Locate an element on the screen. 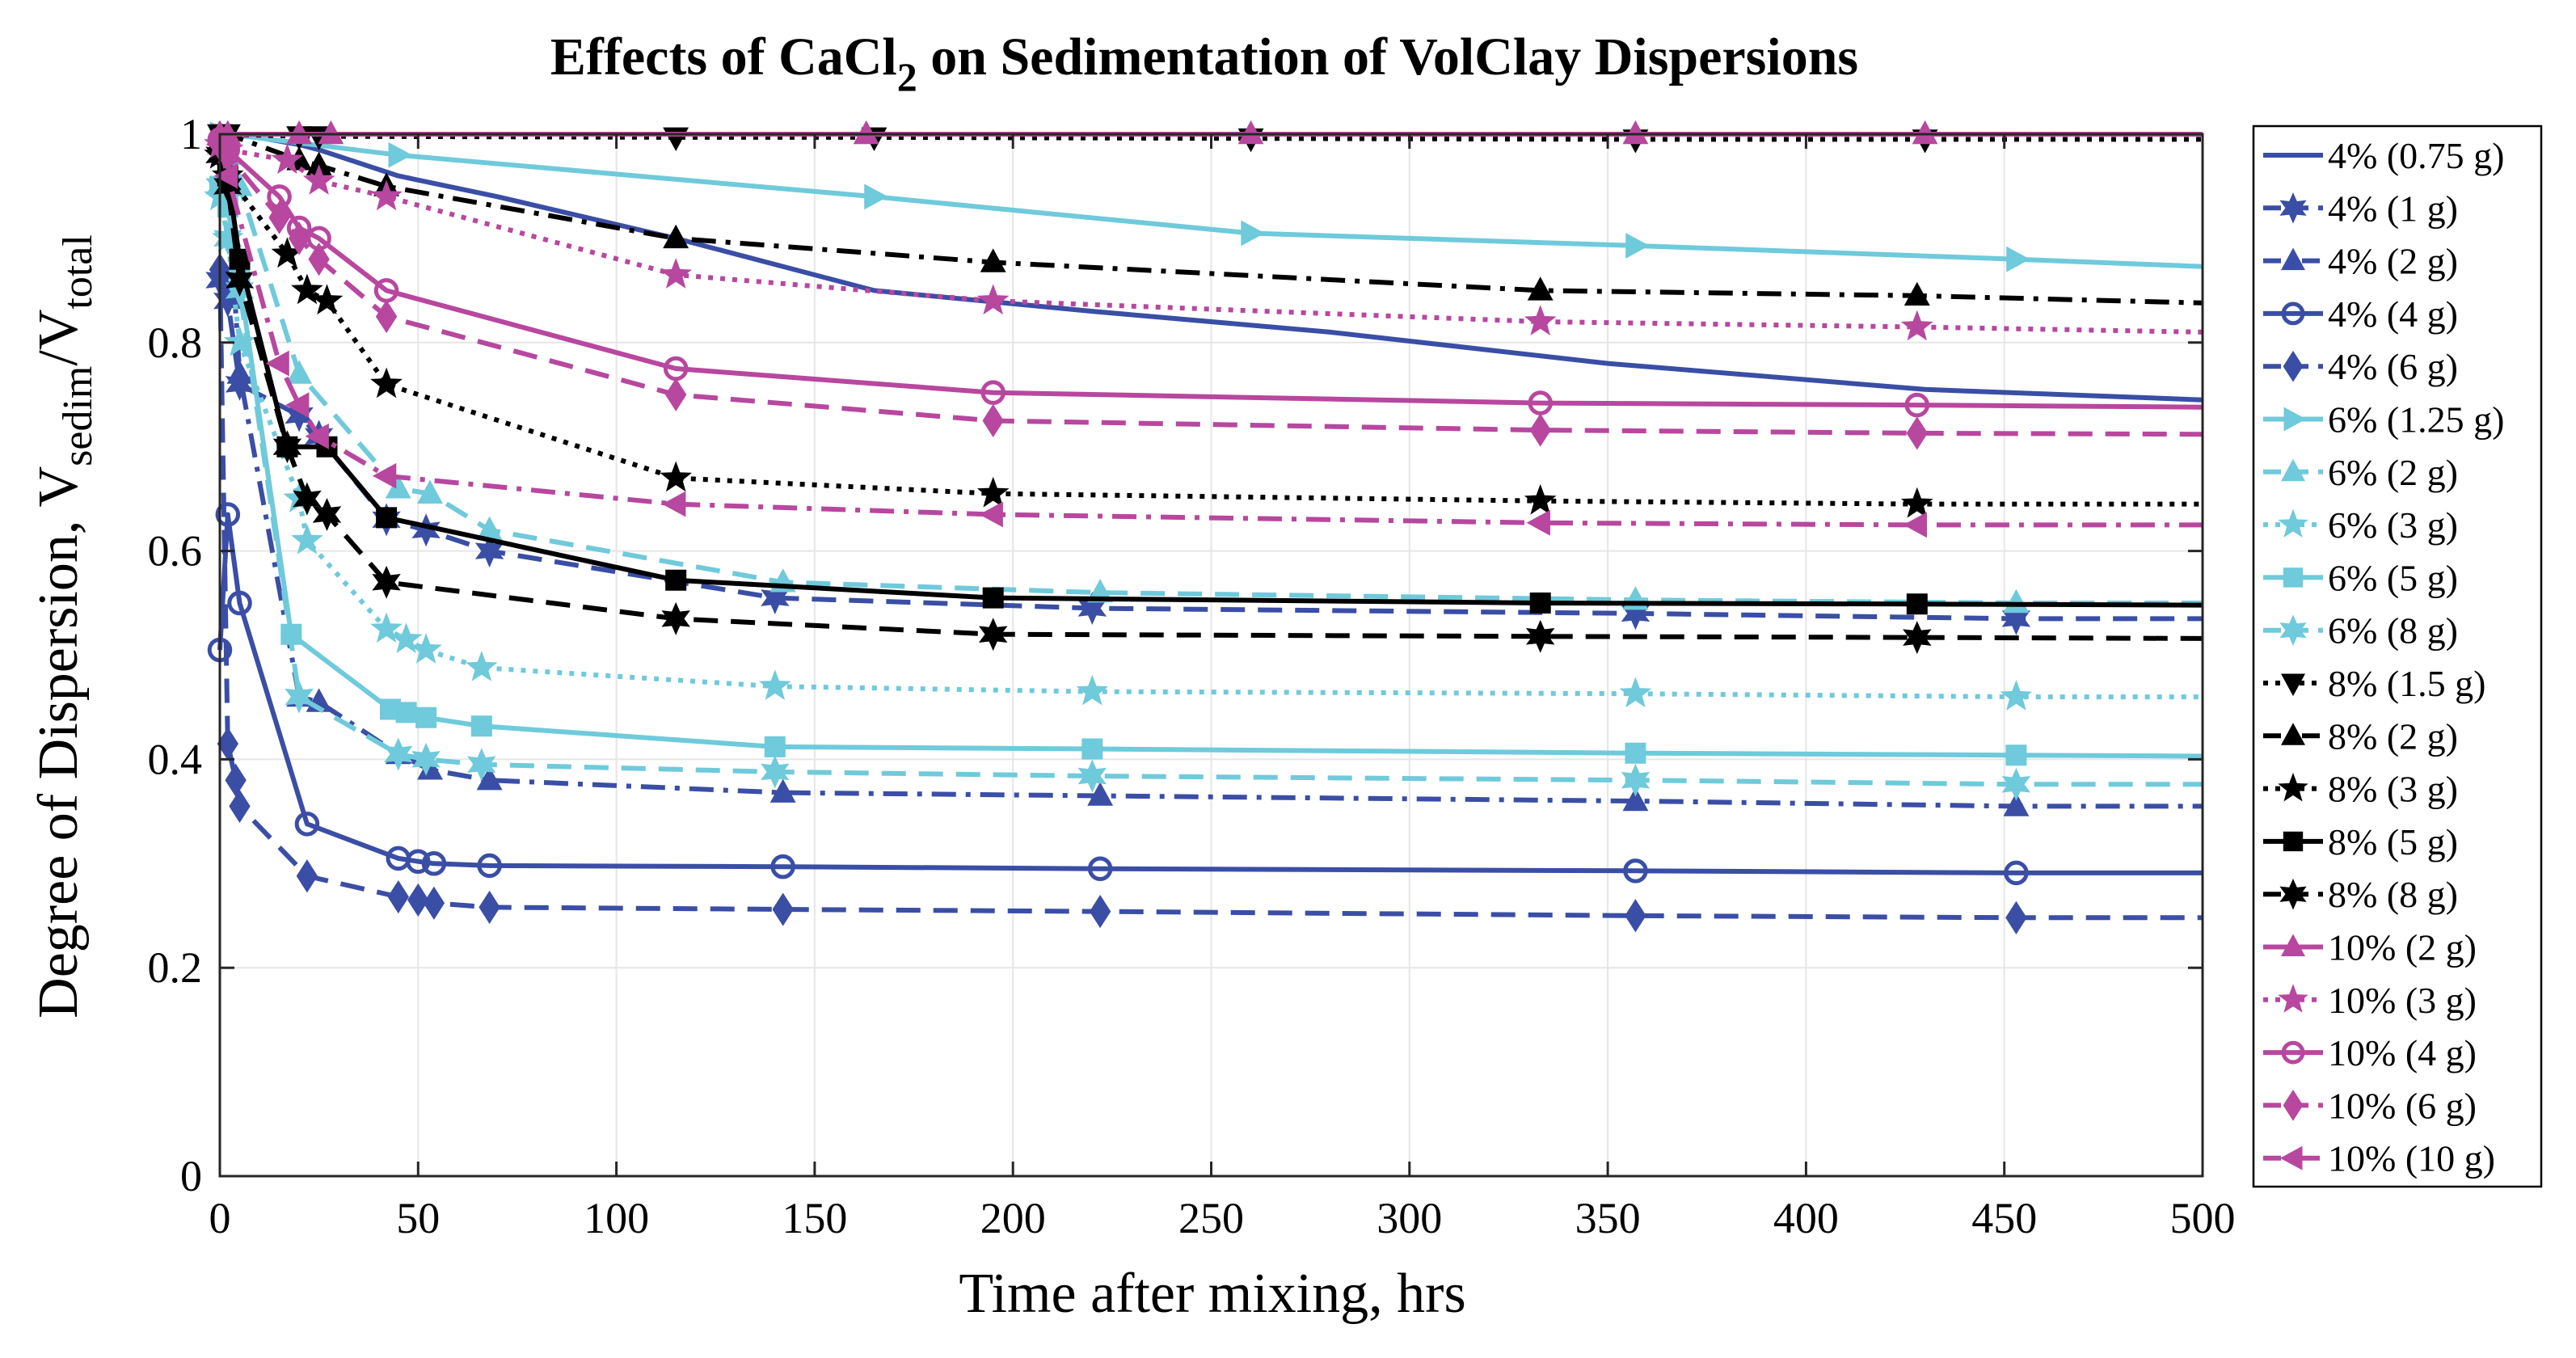 Image resolution: width=2576 pixels, height=1358 pixels. legend-label: 6% (2 g) is located at coordinates (2393, 473).